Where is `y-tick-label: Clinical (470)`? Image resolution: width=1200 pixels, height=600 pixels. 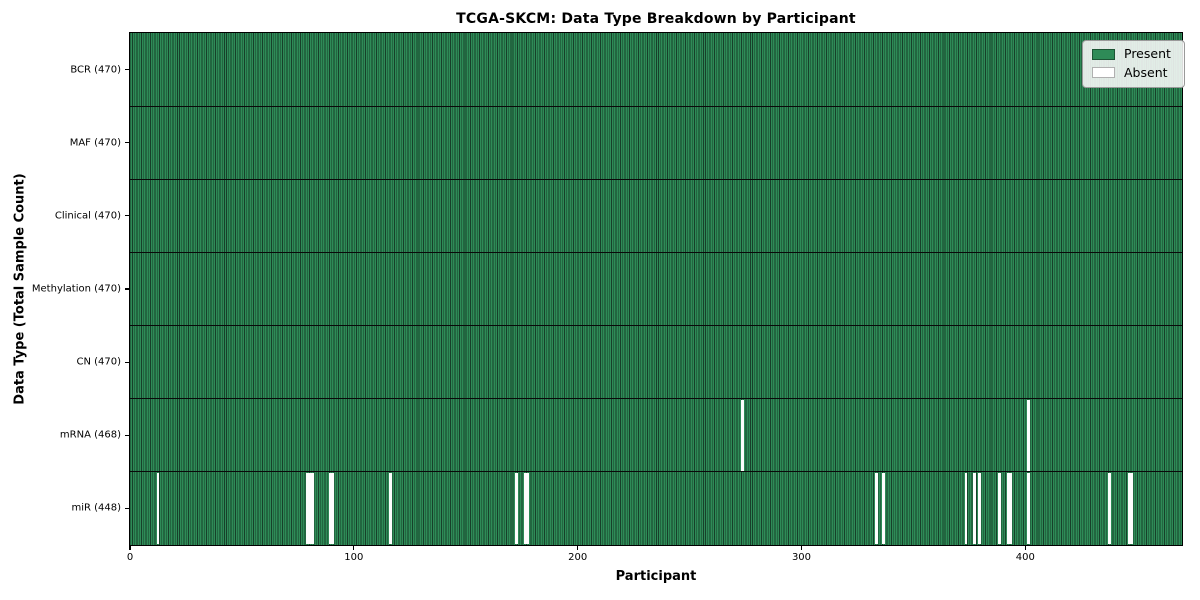 y-tick-label: Clinical (470) is located at coordinates (87, 216).